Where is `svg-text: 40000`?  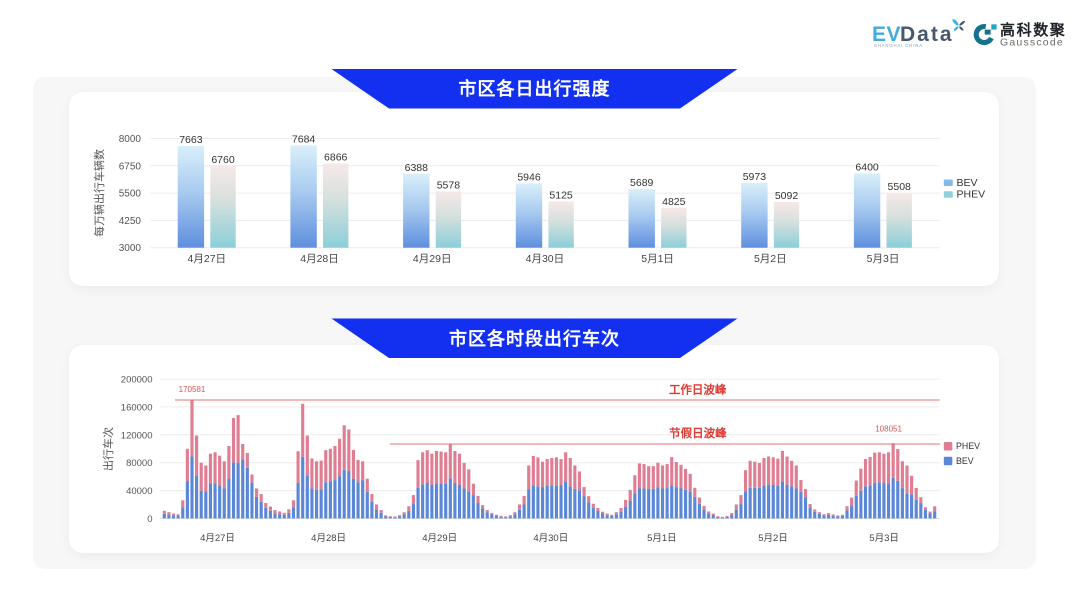
svg-text: 40000 is located at coordinates (139, 491).